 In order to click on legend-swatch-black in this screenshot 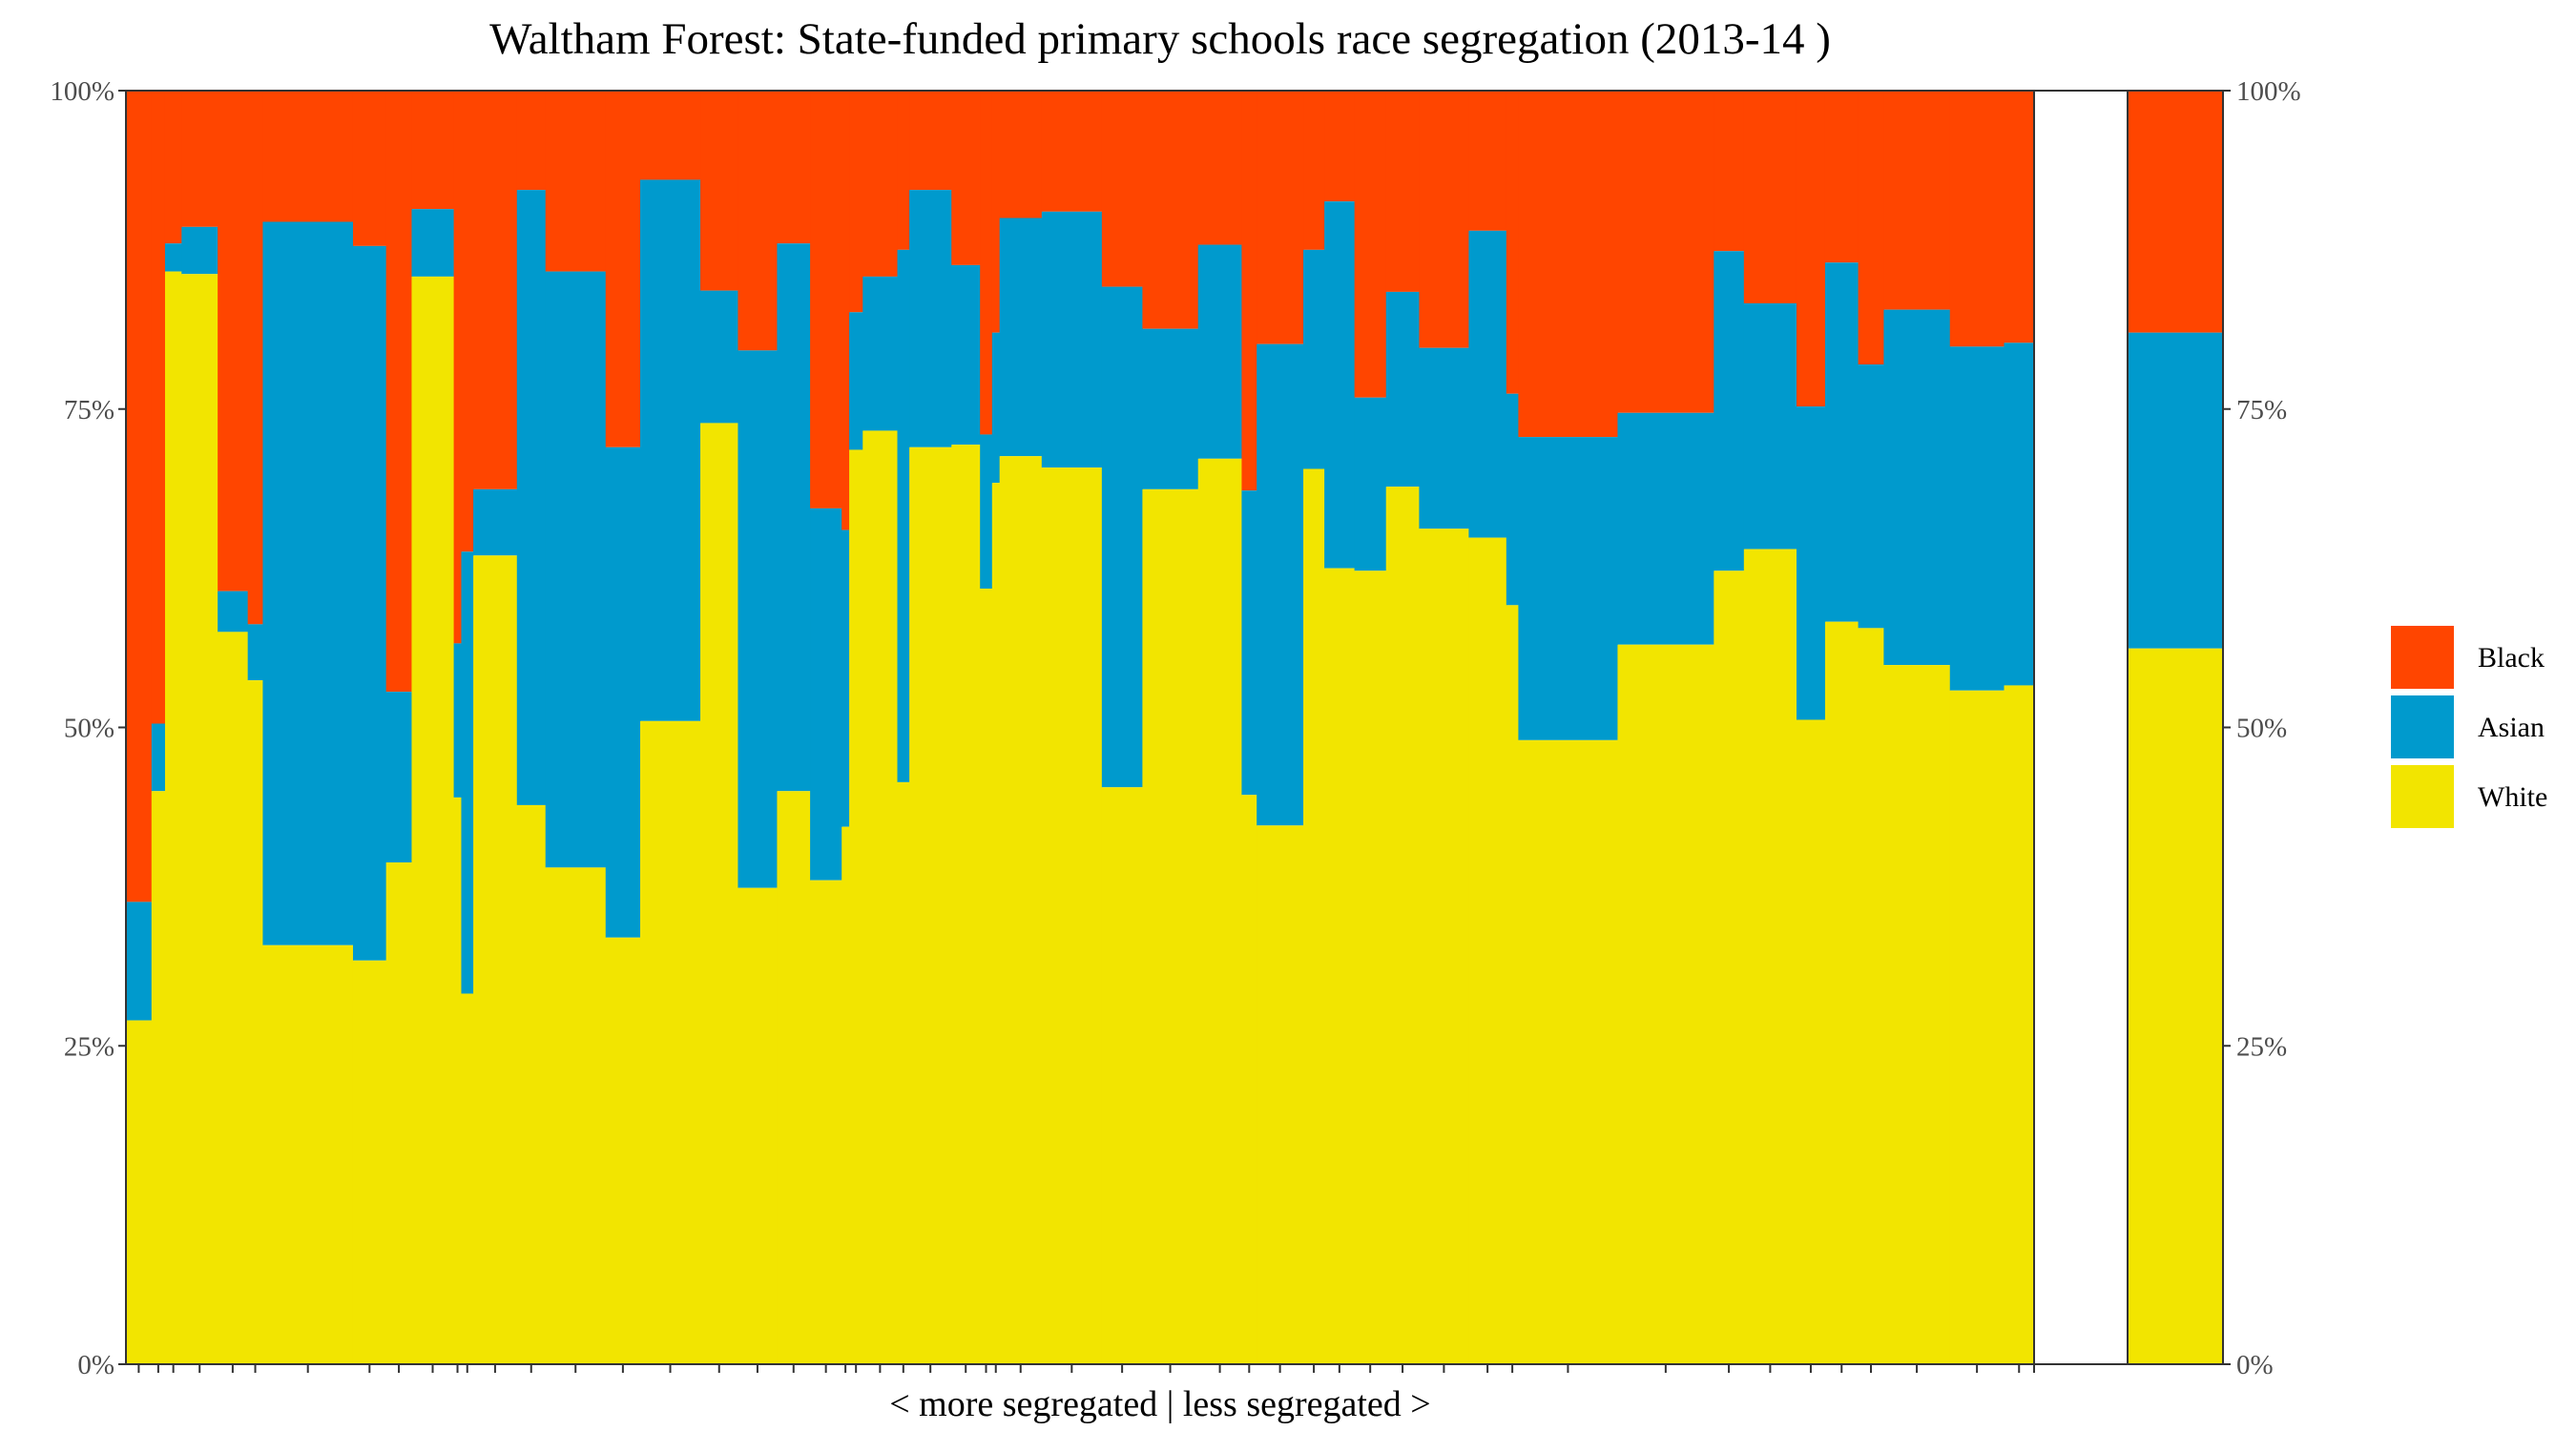, I will do `click(2422, 657)`.